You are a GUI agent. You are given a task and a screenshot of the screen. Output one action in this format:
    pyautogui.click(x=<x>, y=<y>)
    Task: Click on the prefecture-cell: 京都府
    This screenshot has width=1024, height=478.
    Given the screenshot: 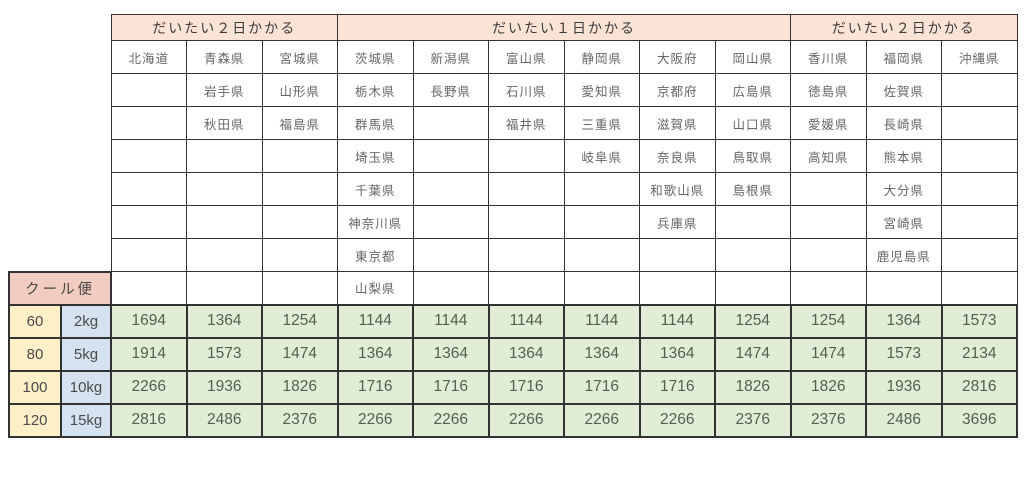 What is the action you would take?
    pyautogui.click(x=677, y=90)
    